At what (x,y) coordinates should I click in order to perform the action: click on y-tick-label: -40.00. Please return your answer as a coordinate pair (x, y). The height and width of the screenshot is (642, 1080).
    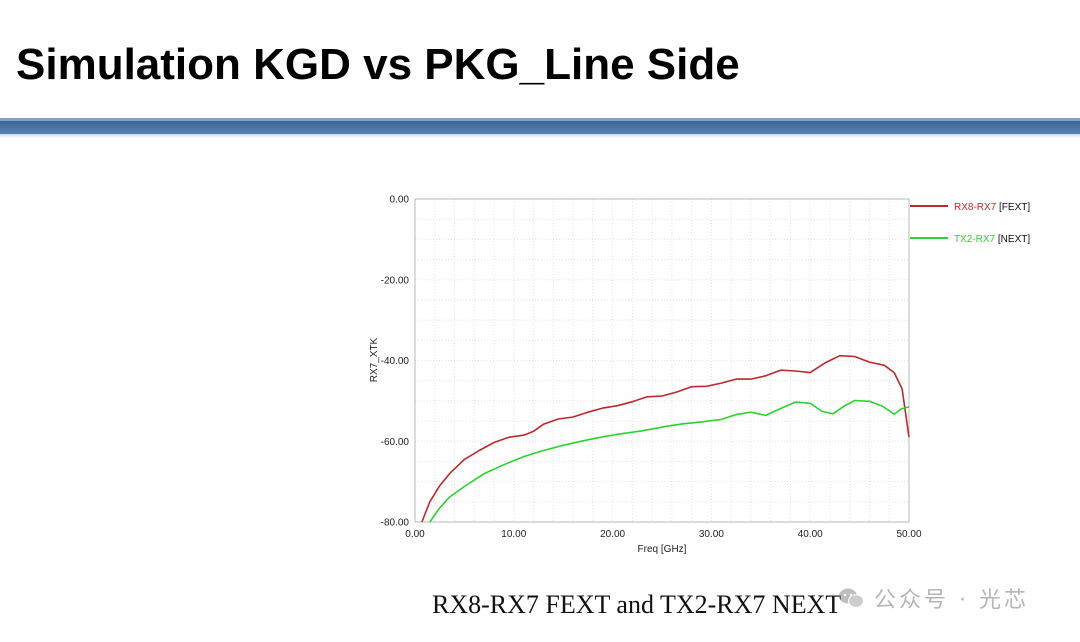
    Looking at the image, I should click on (395, 361).